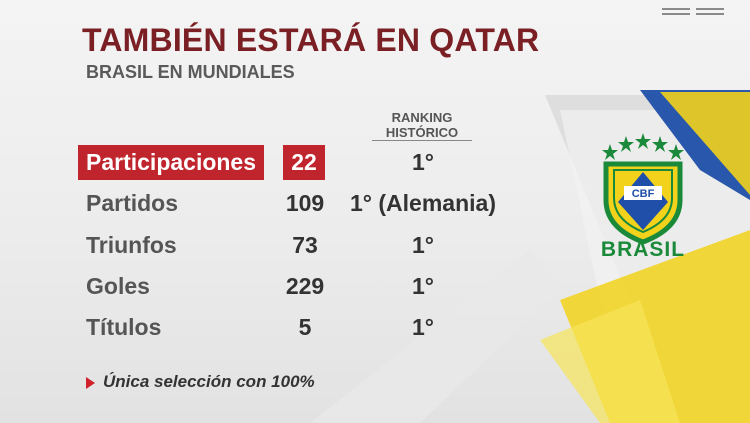 Image resolution: width=750 pixels, height=423 pixels. I want to click on top-menu-icon, so click(697, 12).